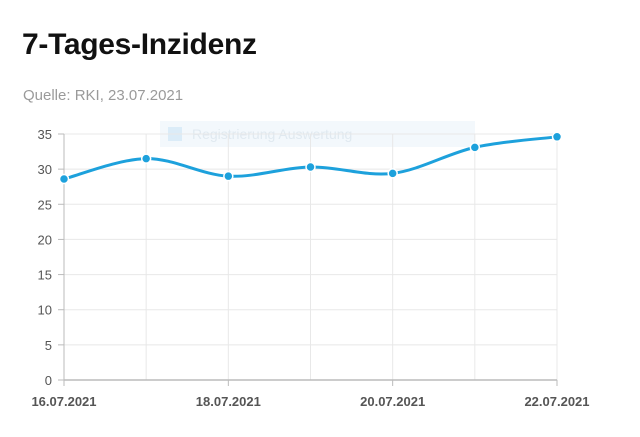 This screenshot has height=437, width=640. I want to click on chart-source: Quelle: RKI, 23.07.2021, so click(103, 95).